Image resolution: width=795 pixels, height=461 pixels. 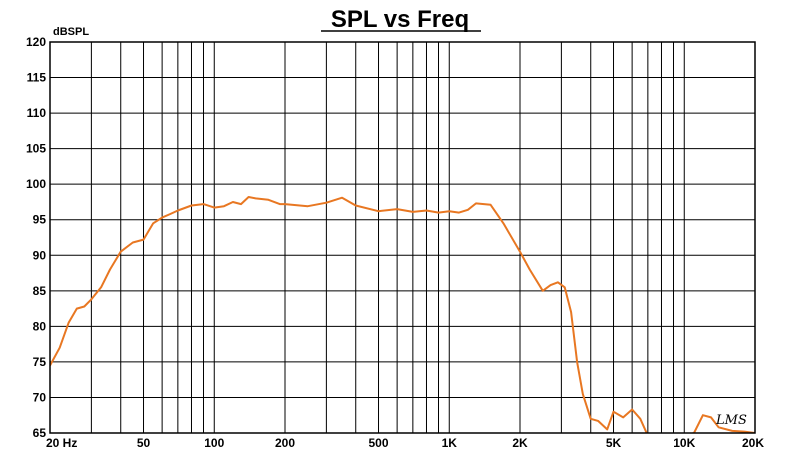 I want to click on x-tick-label: 50, so click(x=144, y=443).